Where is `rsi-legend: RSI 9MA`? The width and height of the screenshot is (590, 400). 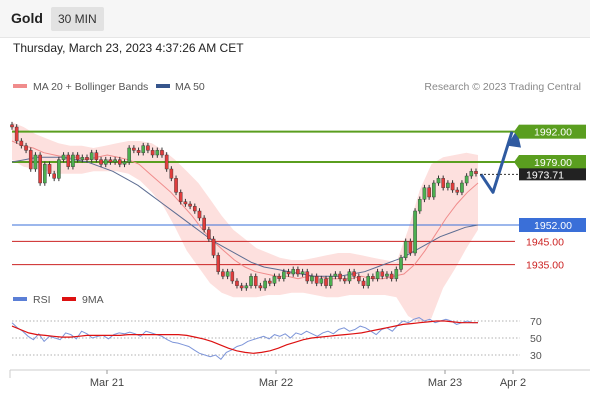
rsi-legend: RSI 9MA is located at coordinates (58, 300).